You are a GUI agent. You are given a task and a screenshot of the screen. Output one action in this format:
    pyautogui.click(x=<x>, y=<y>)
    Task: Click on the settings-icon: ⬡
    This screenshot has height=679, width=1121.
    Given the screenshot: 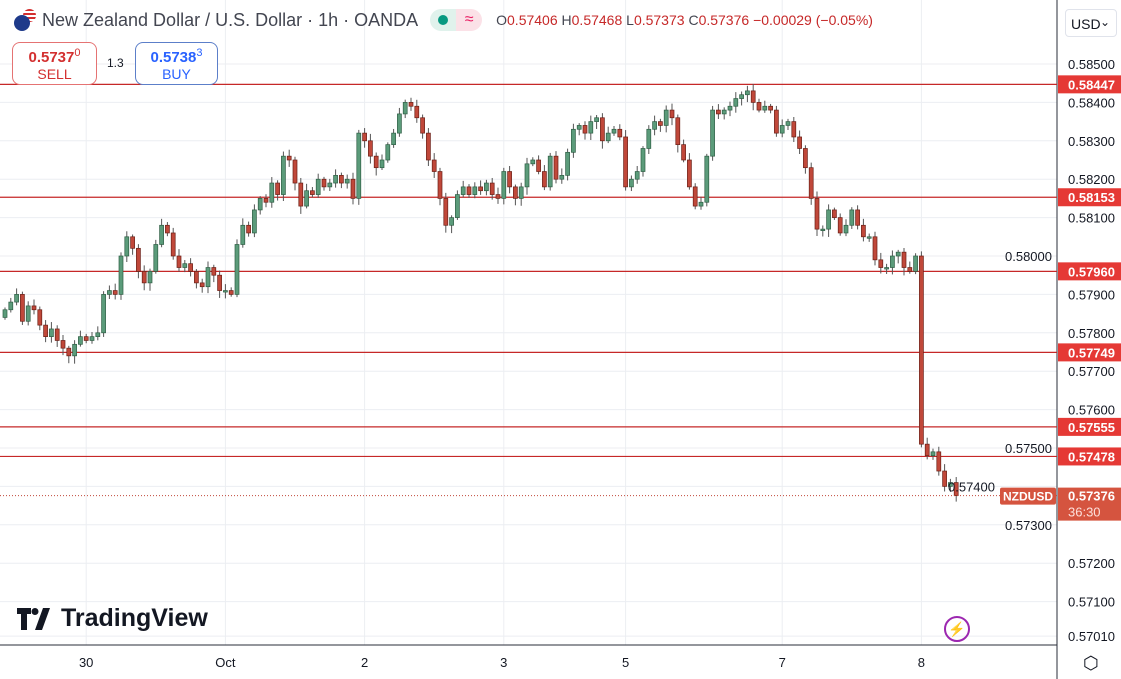 What is the action you would take?
    pyautogui.click(x=1091, y=663)
    